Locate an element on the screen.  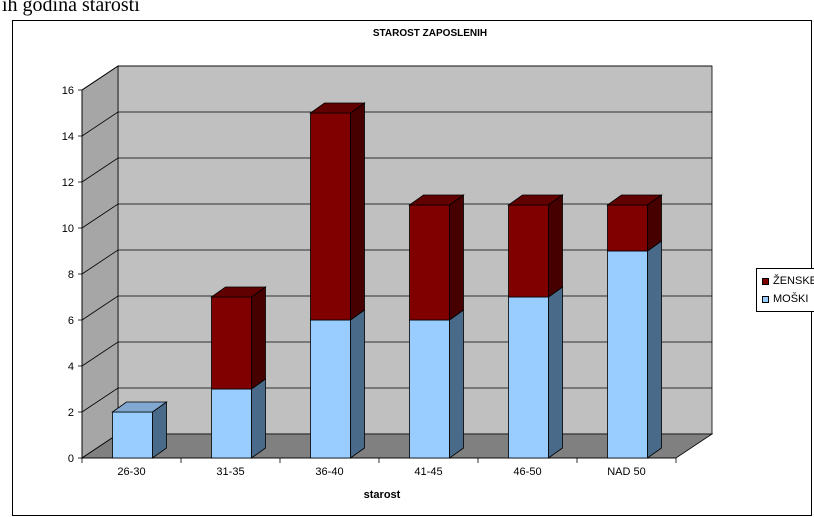
x-tick-label: 26-30 is located at coordinates (131, 472).